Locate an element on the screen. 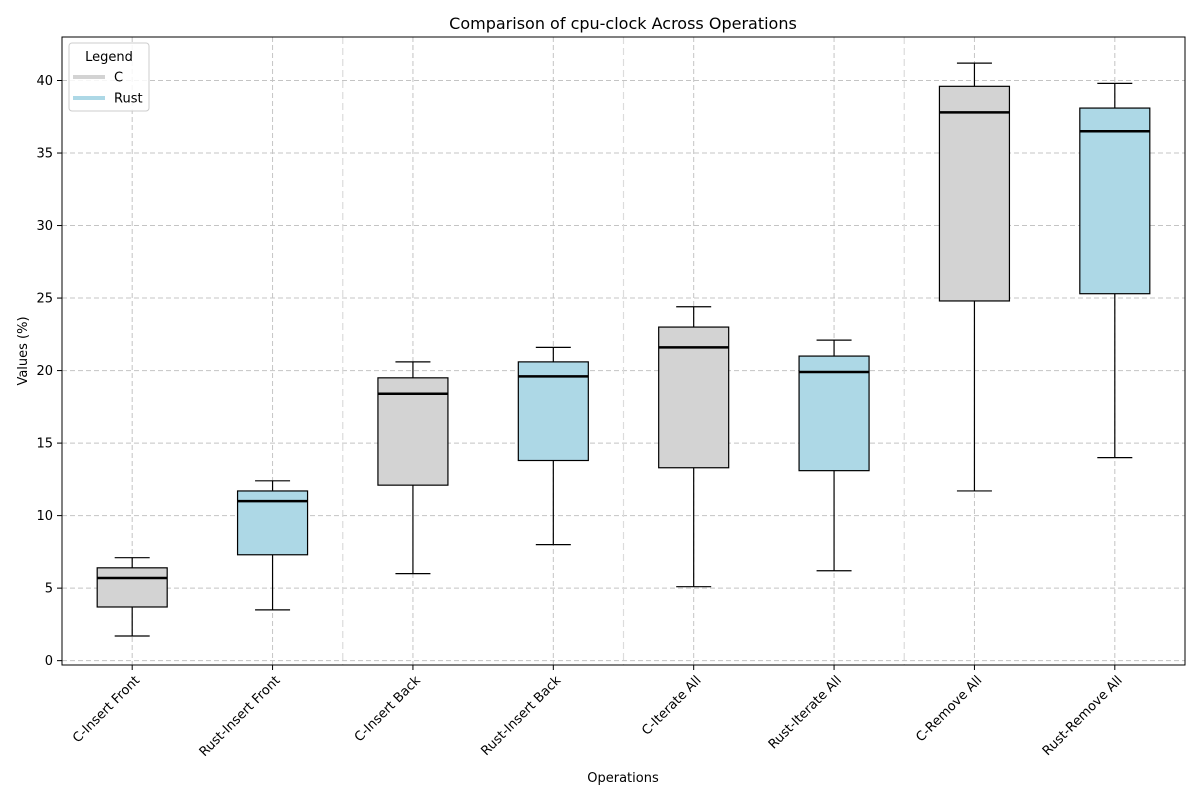  box-c-remove-all is located at coordinates (974, 277).